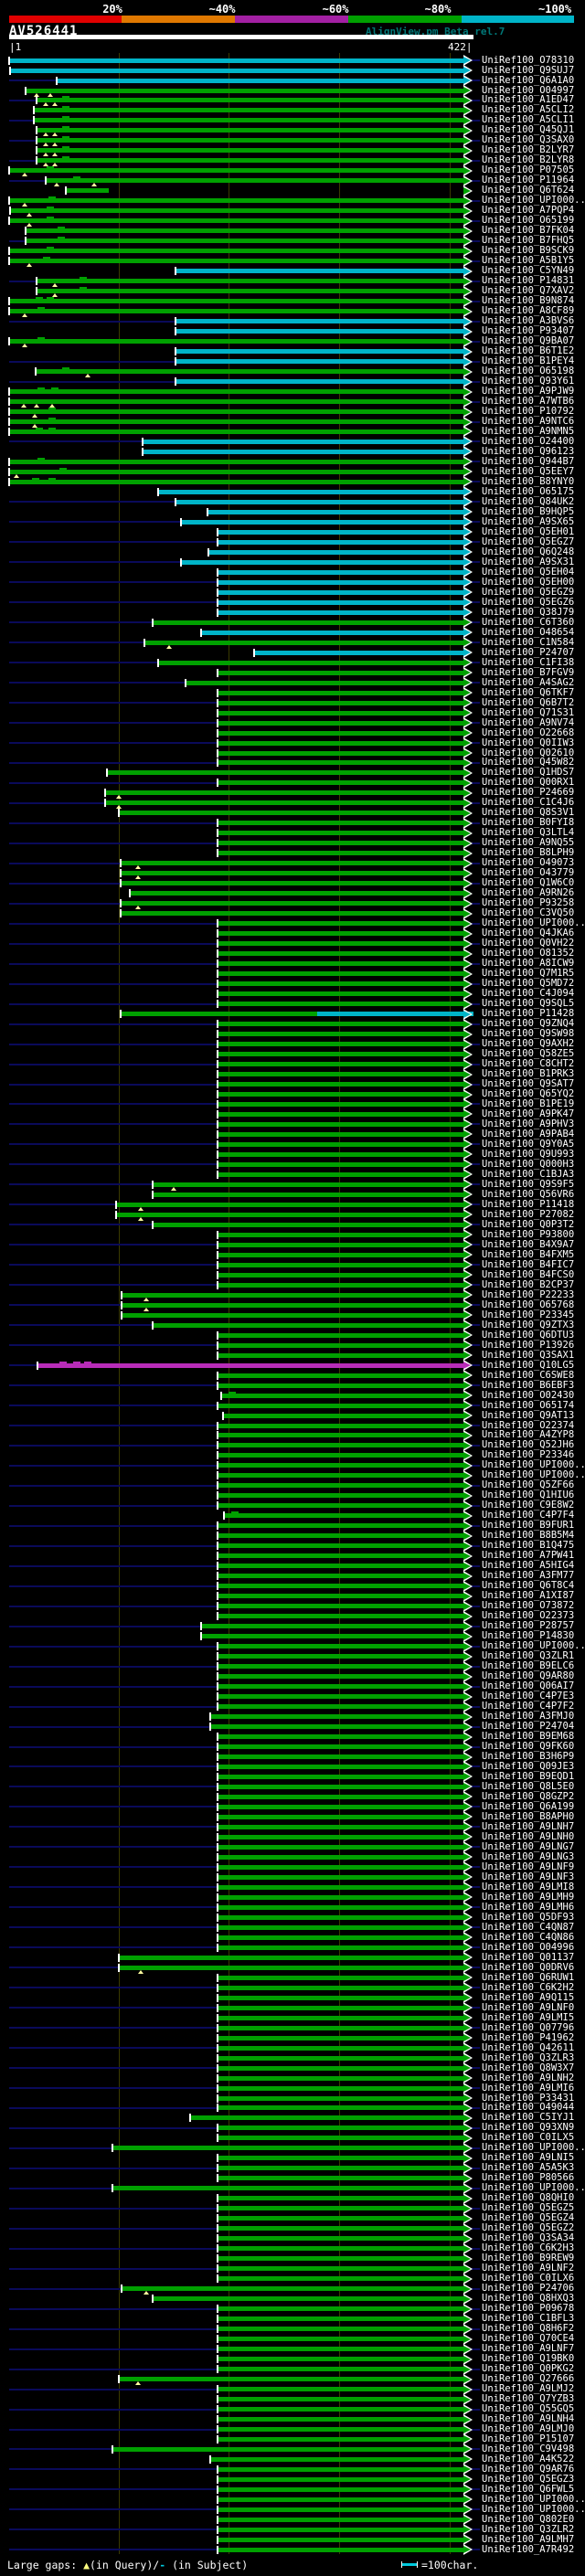 The height and width of the screenshot is (2576, 585). Describe the element at coordinates (529, 481) in the screenshot. I see `hit-label: UniRef100_B8YNY0` at that location.